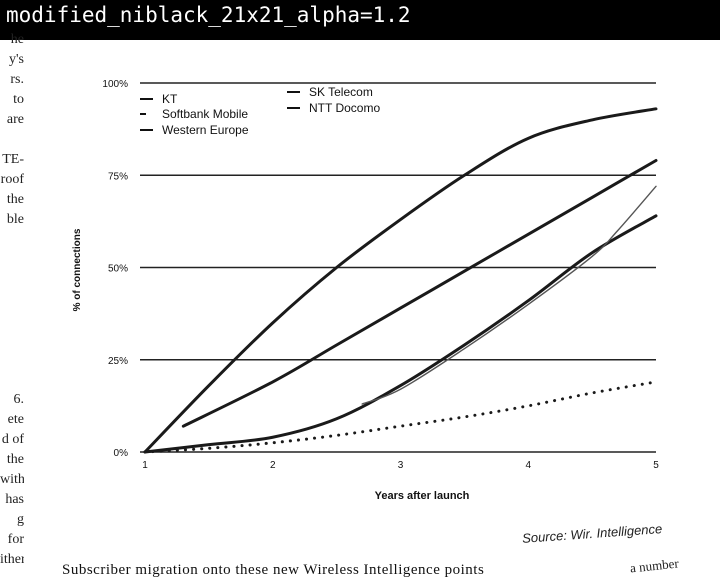 Image resolution: width=720 pixels, height=580 pixels. What do you see at coordinates (15, 419) in the screenshot?
I see `left-text-fragment: ete` at bounding box center [15, 419].